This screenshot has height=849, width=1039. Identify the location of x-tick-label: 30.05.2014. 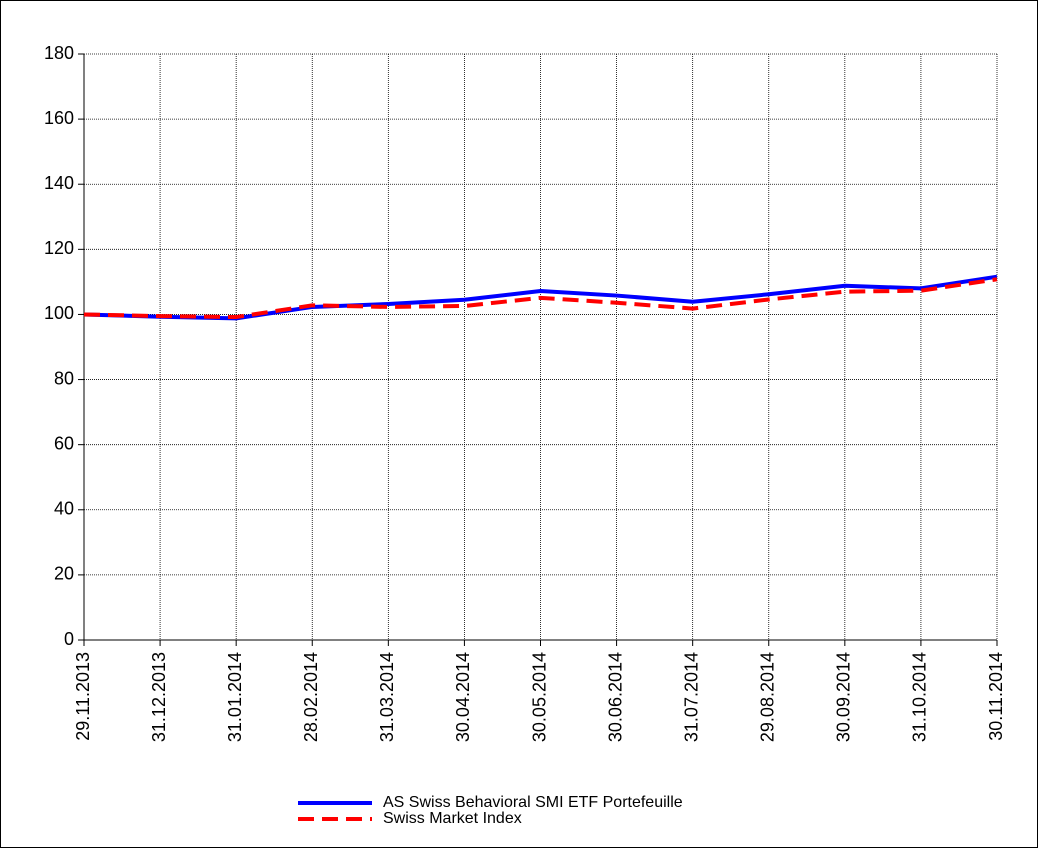
(539, 697).